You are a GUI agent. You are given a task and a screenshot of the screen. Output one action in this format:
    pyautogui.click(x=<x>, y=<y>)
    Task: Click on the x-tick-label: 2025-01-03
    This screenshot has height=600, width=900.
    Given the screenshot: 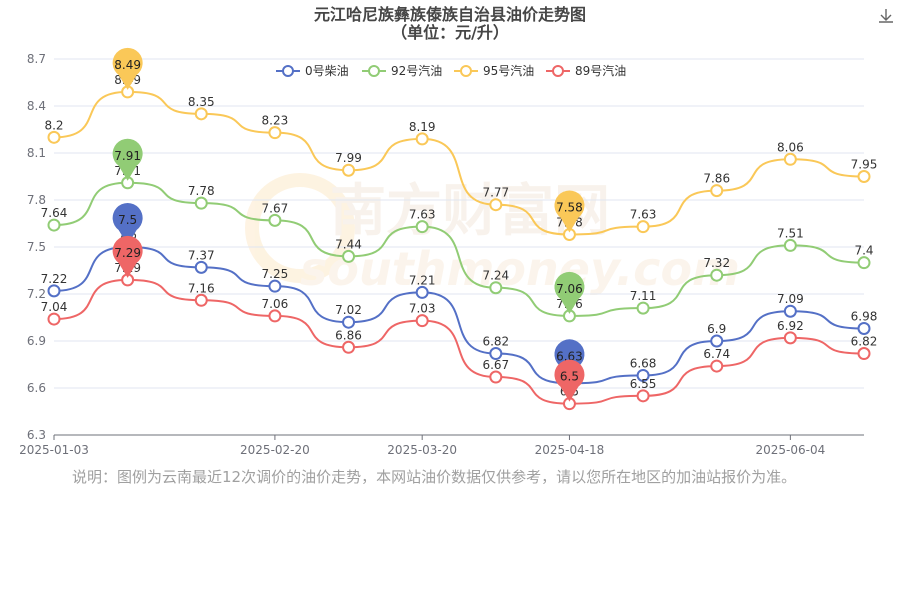 What is the action you would take?
    pyautogui.click(x=54, y=450)
    